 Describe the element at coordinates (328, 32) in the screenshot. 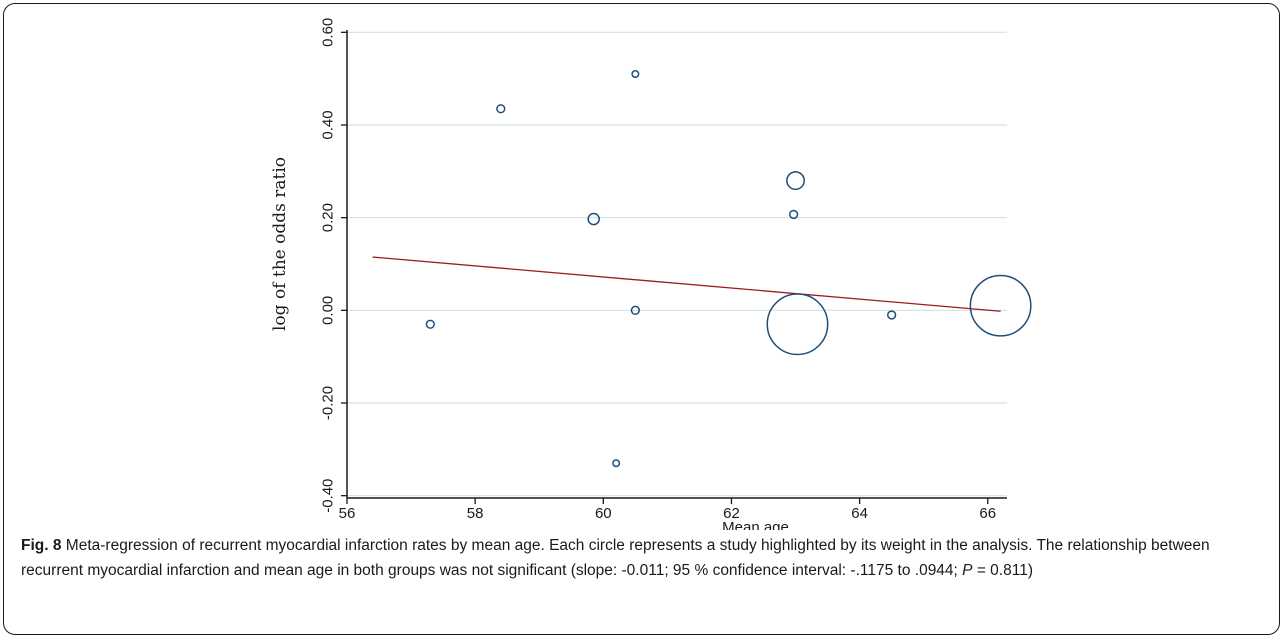

I see `y-tick-label: 0.60` at that location.